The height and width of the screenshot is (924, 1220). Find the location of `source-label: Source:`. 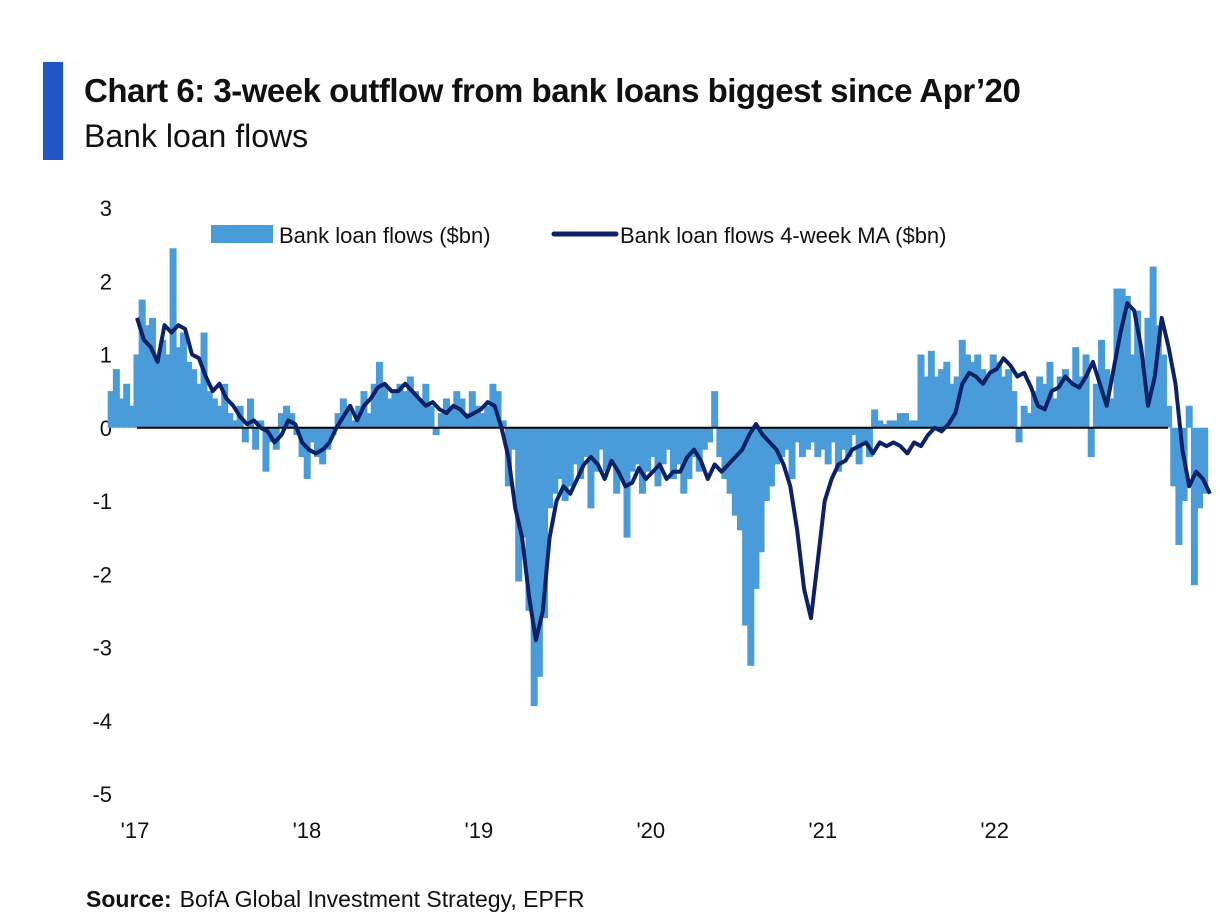

source-label: Source: is located at coordinates (129, 899).